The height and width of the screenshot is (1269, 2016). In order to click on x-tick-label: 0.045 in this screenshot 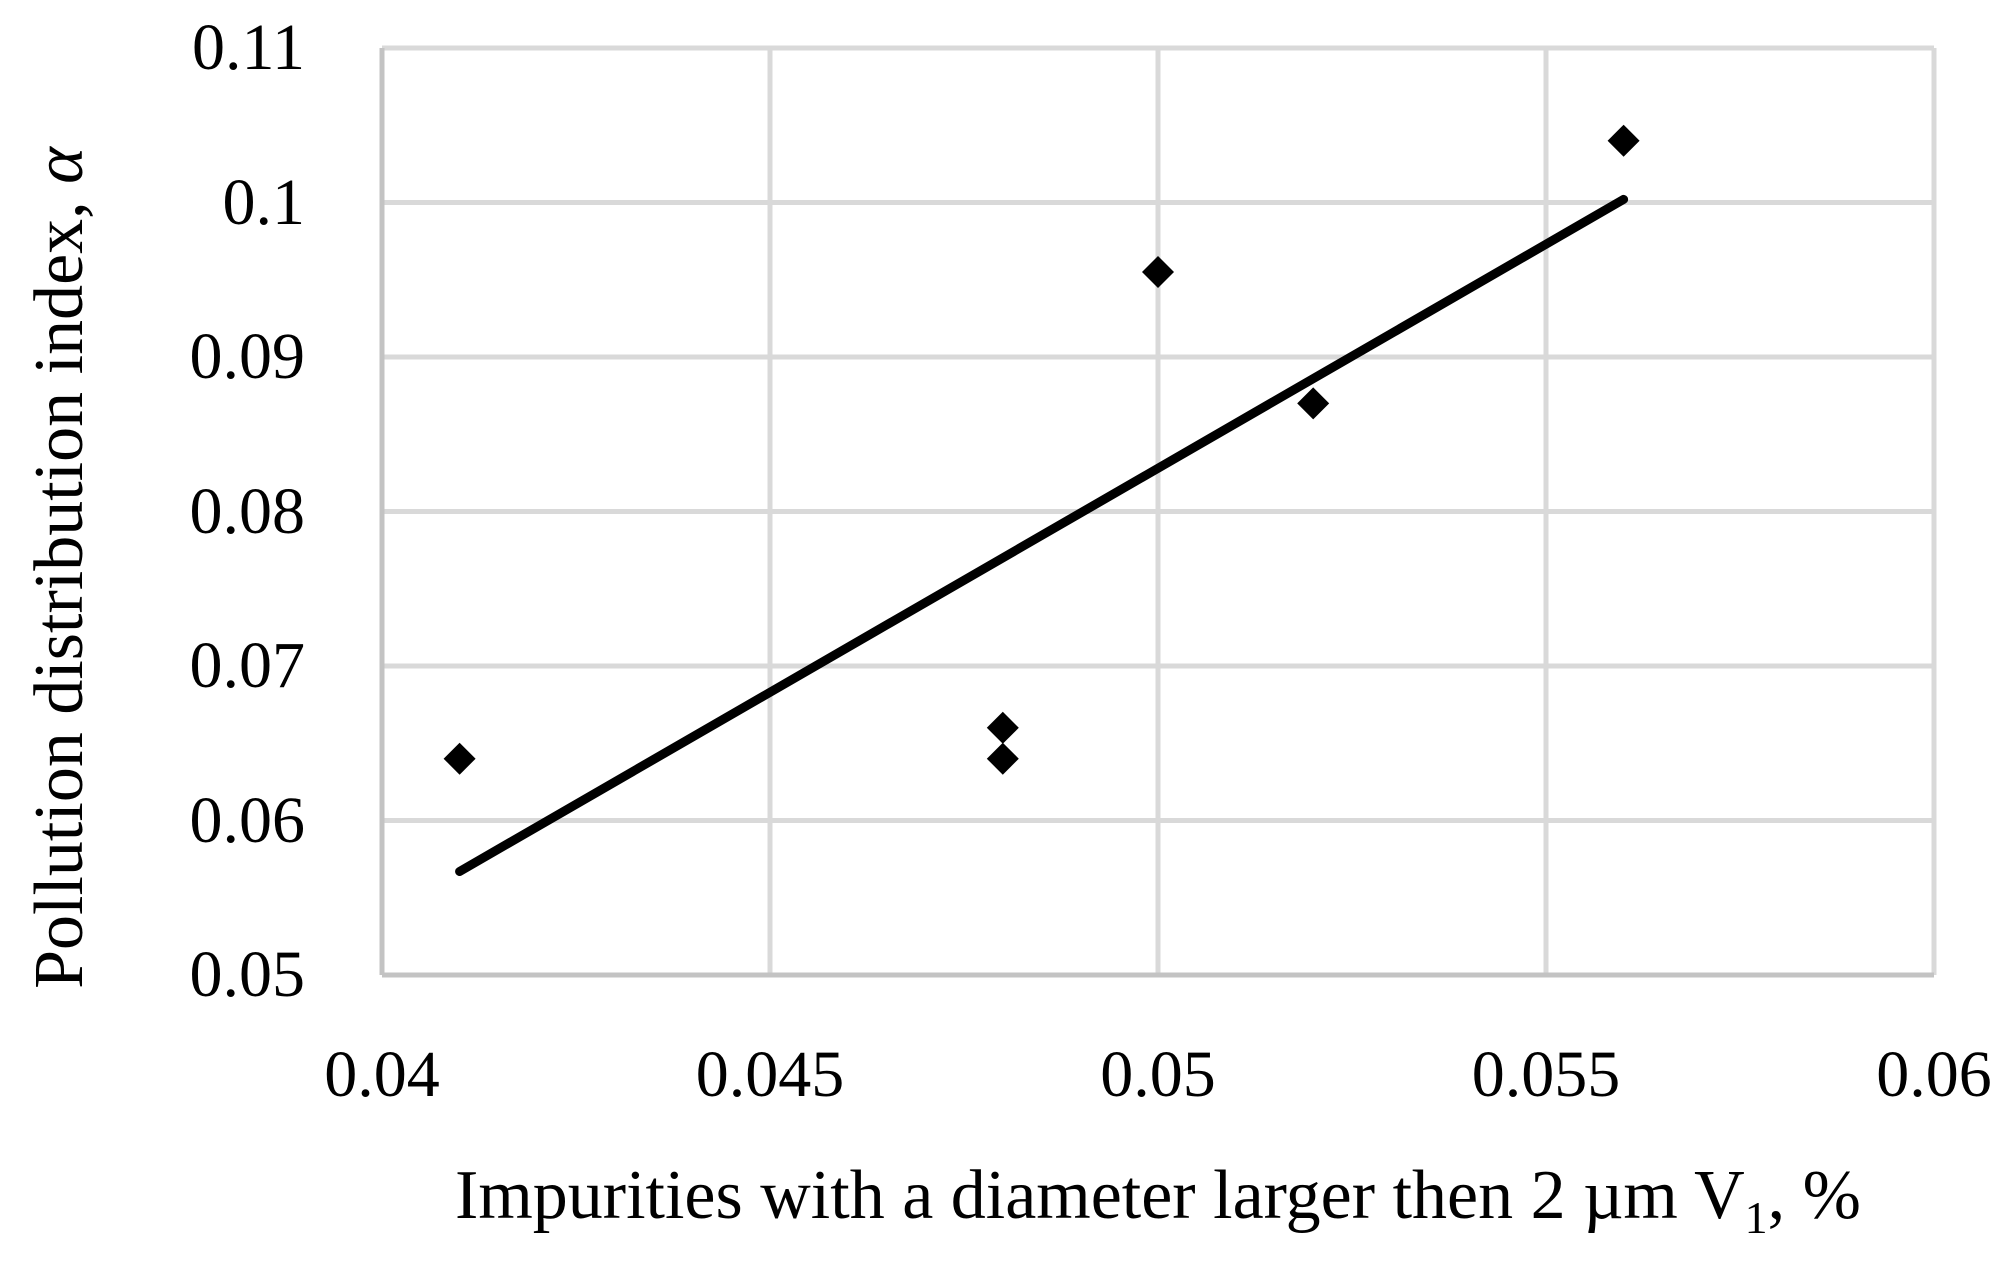, I will do `click(770, 1074)`.